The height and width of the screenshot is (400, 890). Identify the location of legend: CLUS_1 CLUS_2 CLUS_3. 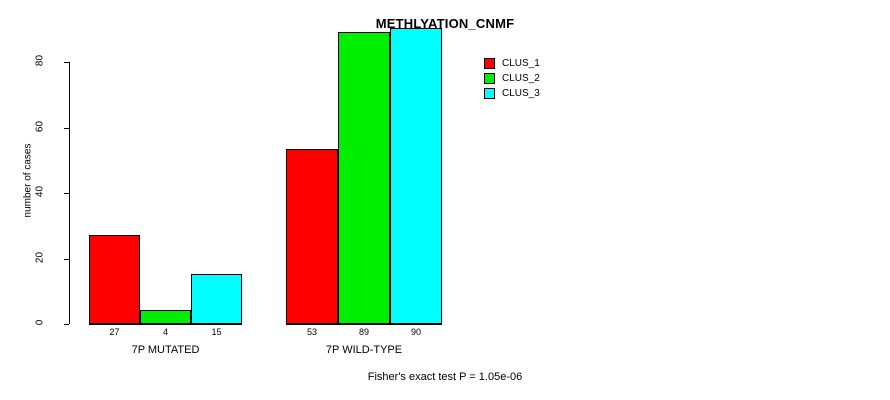
(512, 78).